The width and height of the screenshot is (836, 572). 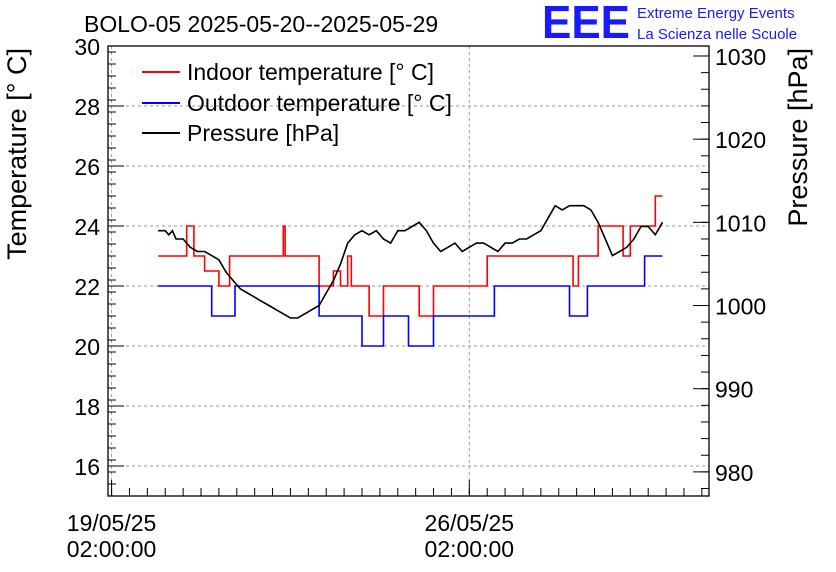 What do you see at coordinates (470, 523) in the screenshot?
I see `bottom-tick-label-date: 26/05/25` at bounding box center [470, 523].